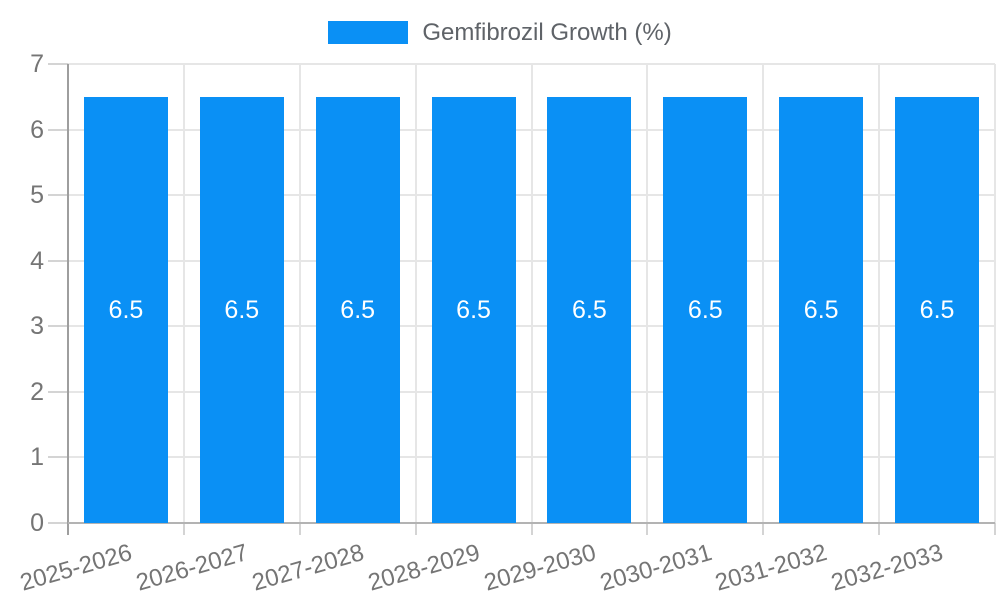 This screenshot has height=600, width=1000. Describe the element at coordinates (192, 568) in the screenshot. I see `x-tick-label: 2026-2027` at that location.